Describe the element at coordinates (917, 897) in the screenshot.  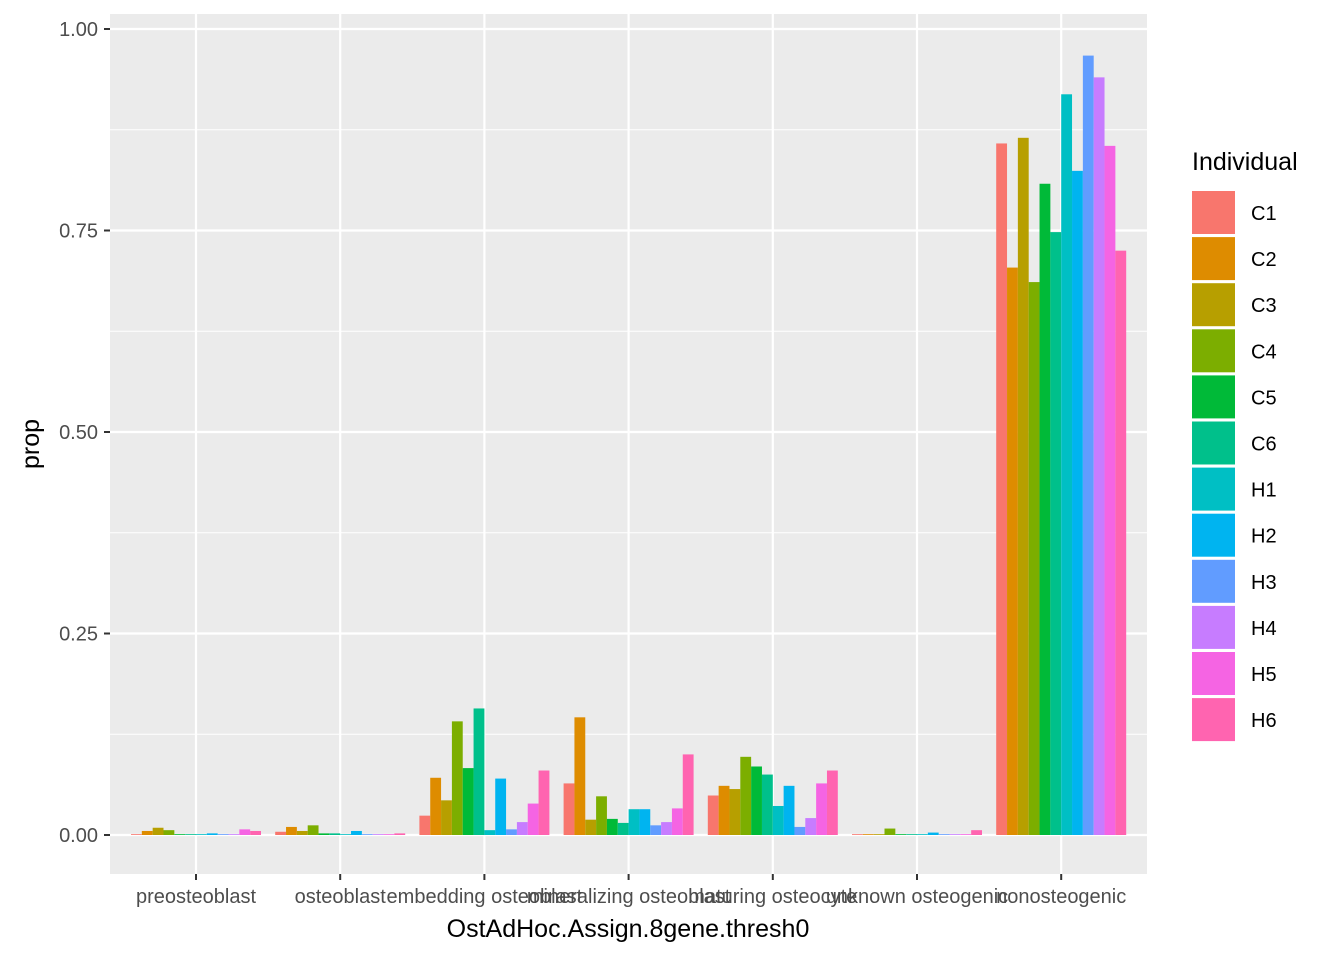
I see `x-tick-label: unknown osteogenic` at that location.